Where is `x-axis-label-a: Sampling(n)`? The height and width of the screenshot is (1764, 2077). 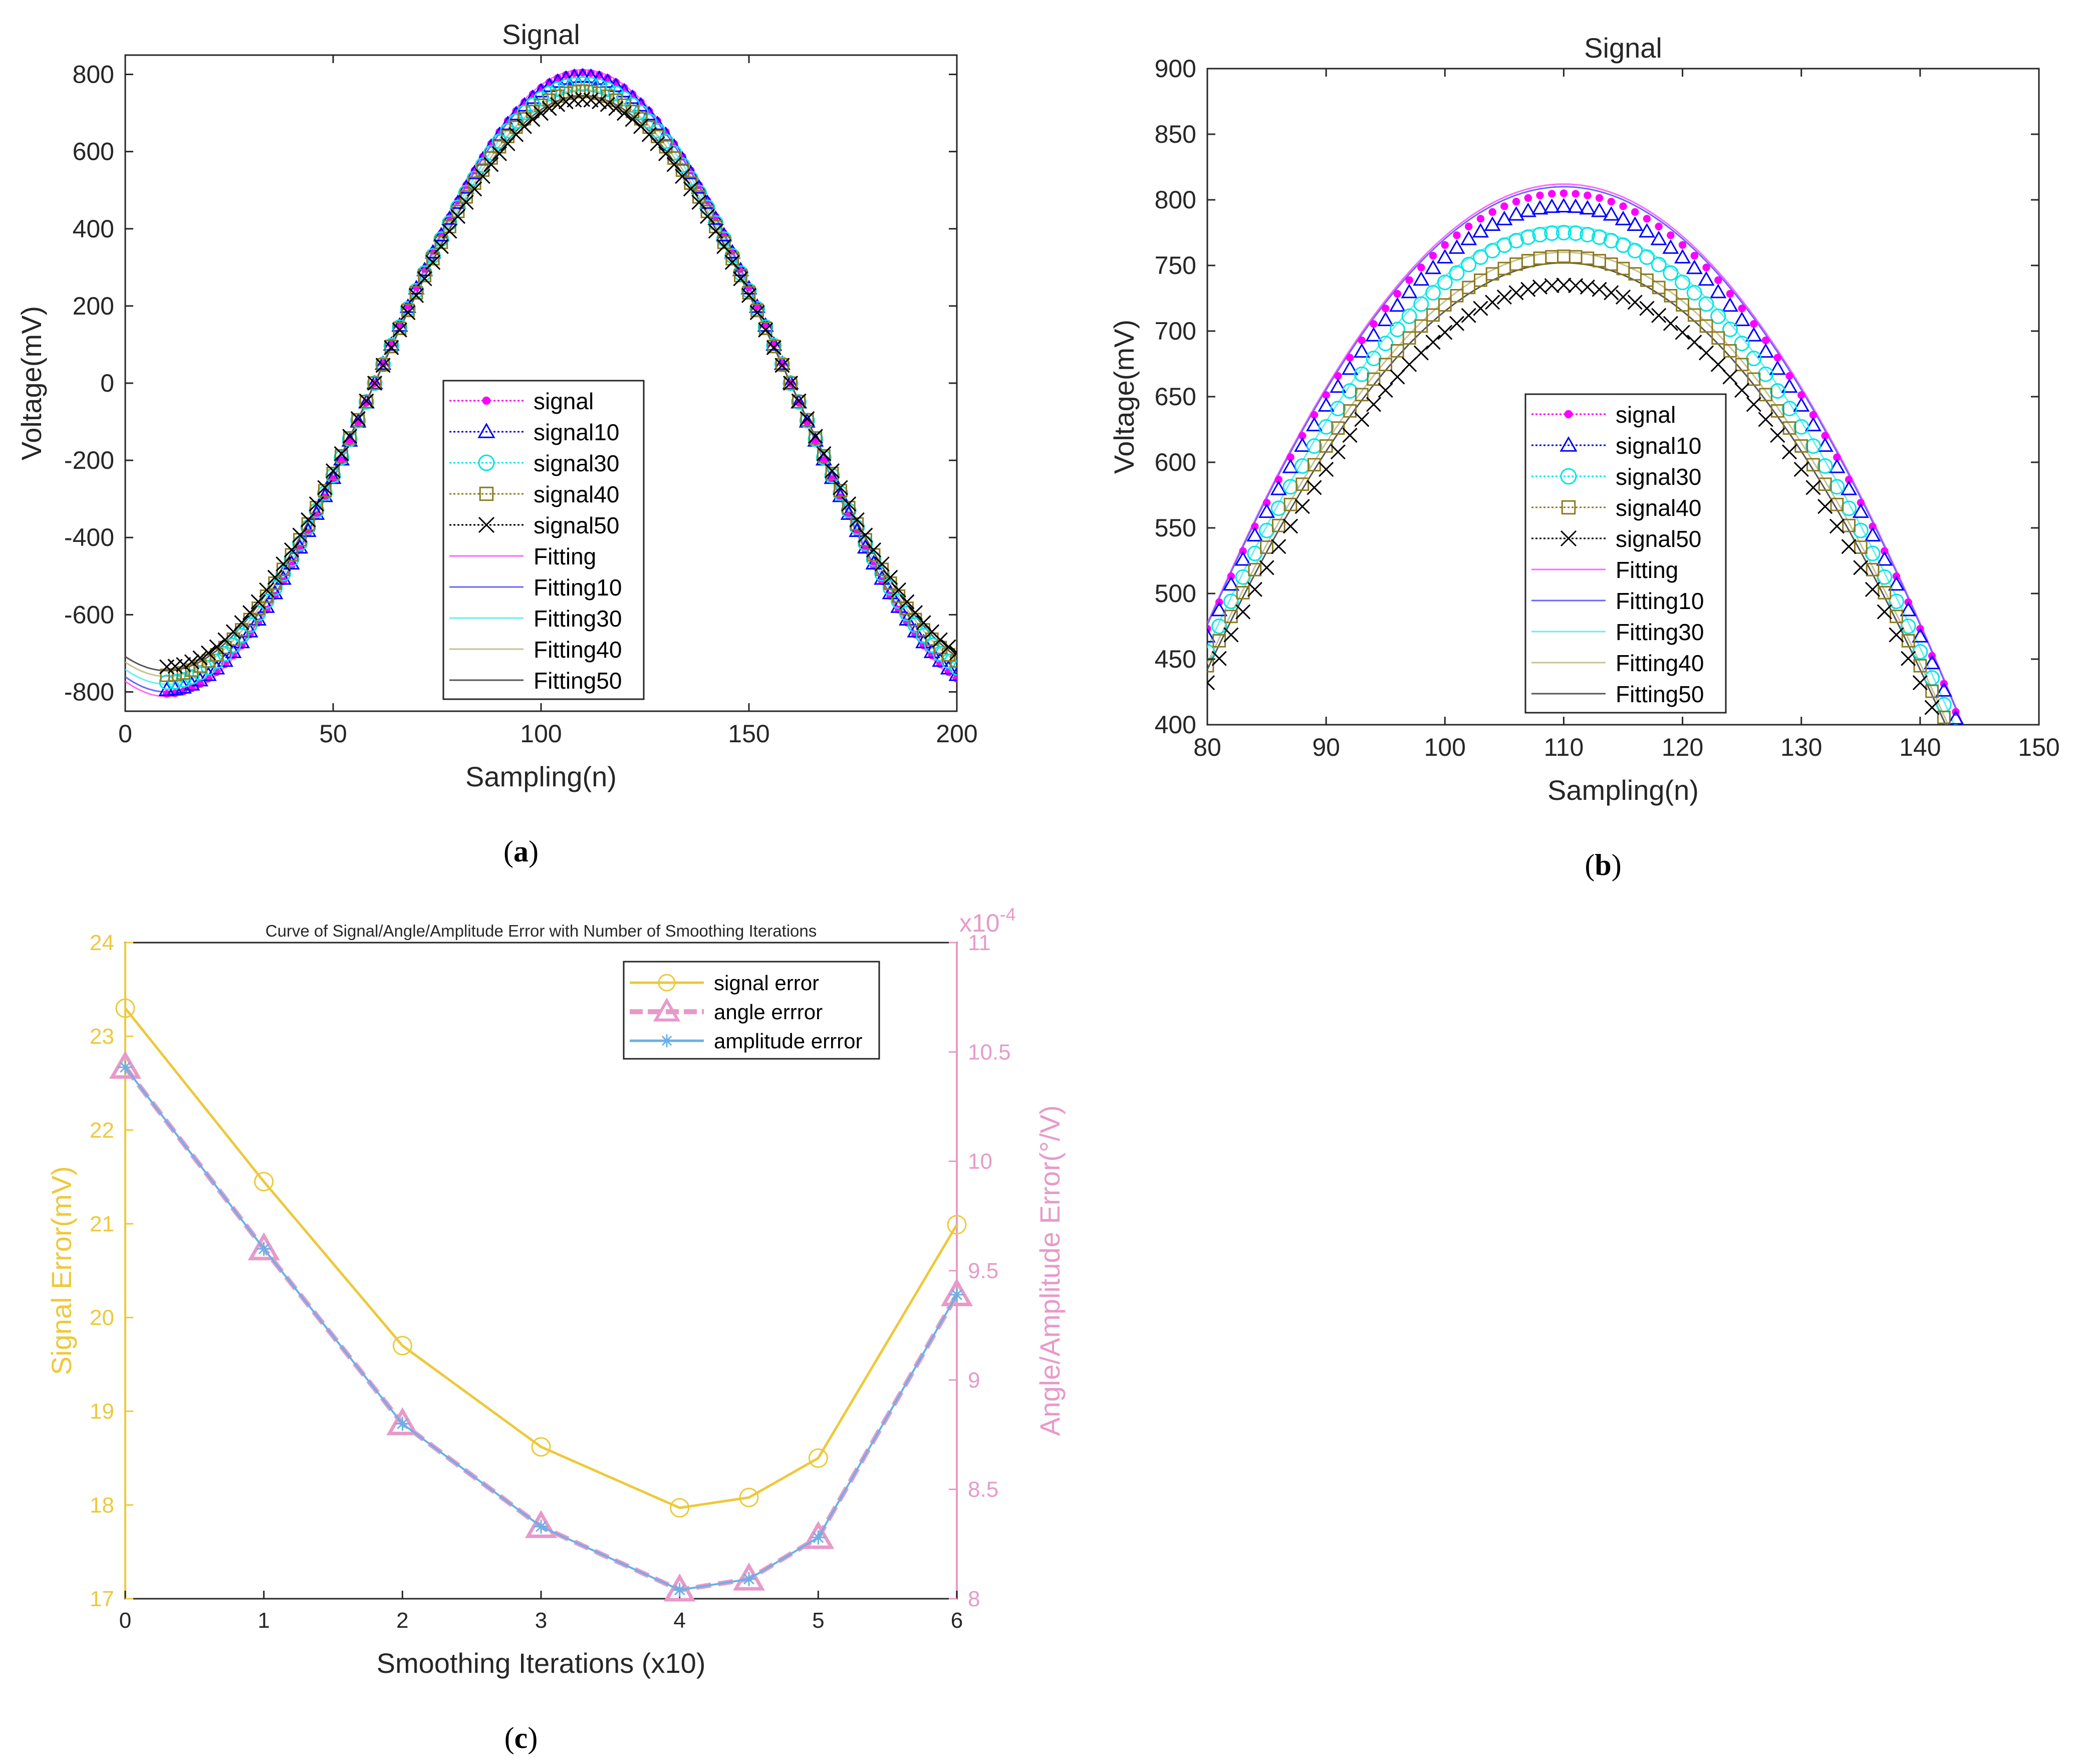
x-axis-label-a: Sampling(n) is located at coordinates (541, 776).